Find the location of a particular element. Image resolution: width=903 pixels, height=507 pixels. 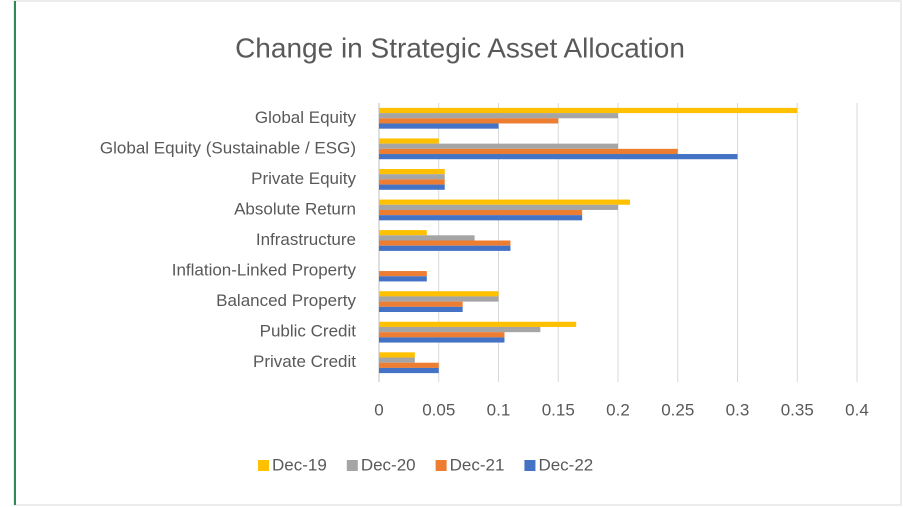

y-tick-label: Global Equity (Sustainable / ESG) is located at coordinates (228, 147).